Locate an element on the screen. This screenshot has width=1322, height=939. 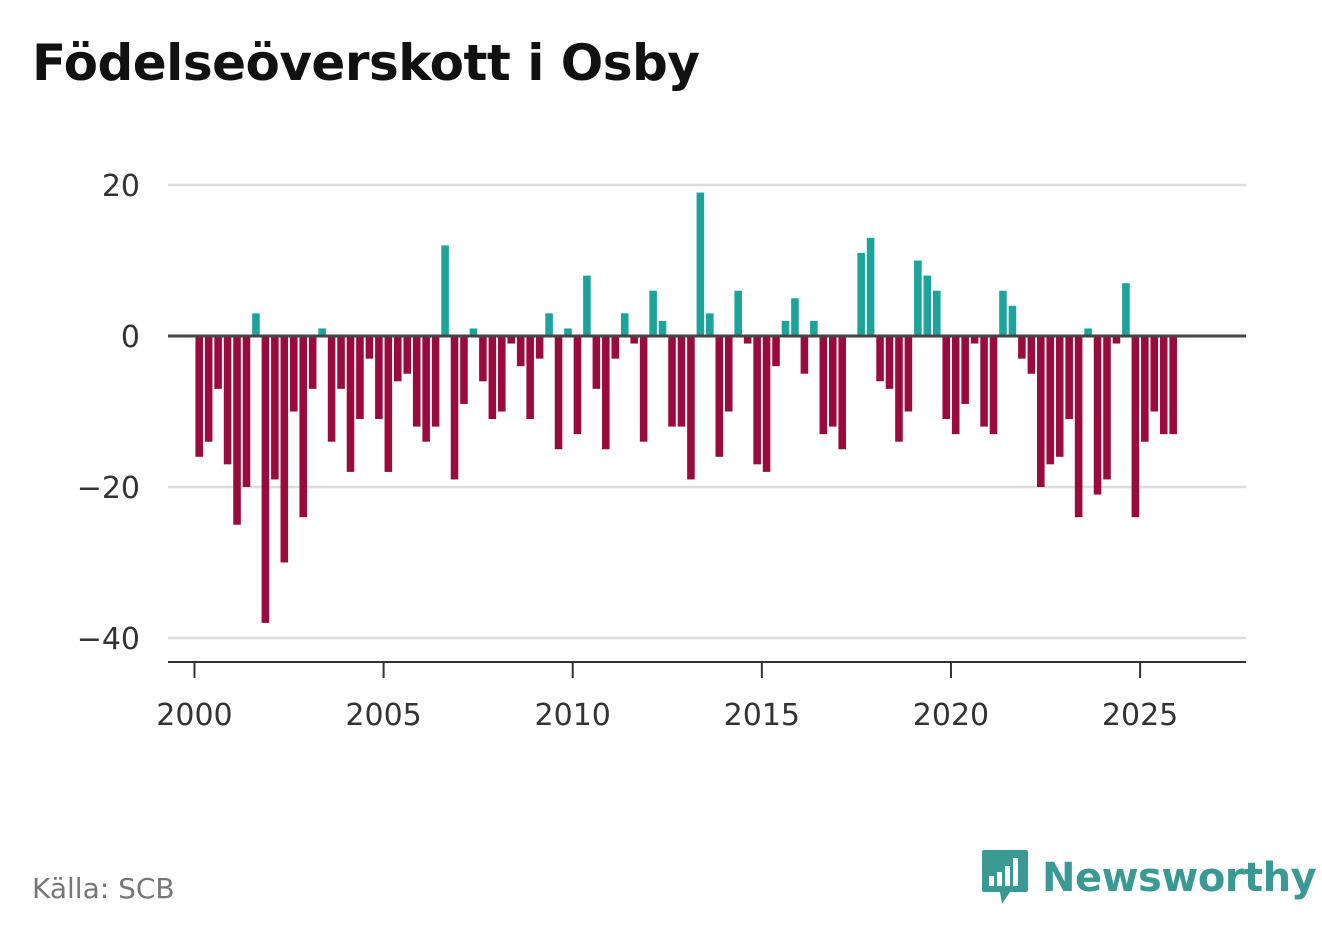
x-tick-label: 2020 is located at coordinates (951, 715).